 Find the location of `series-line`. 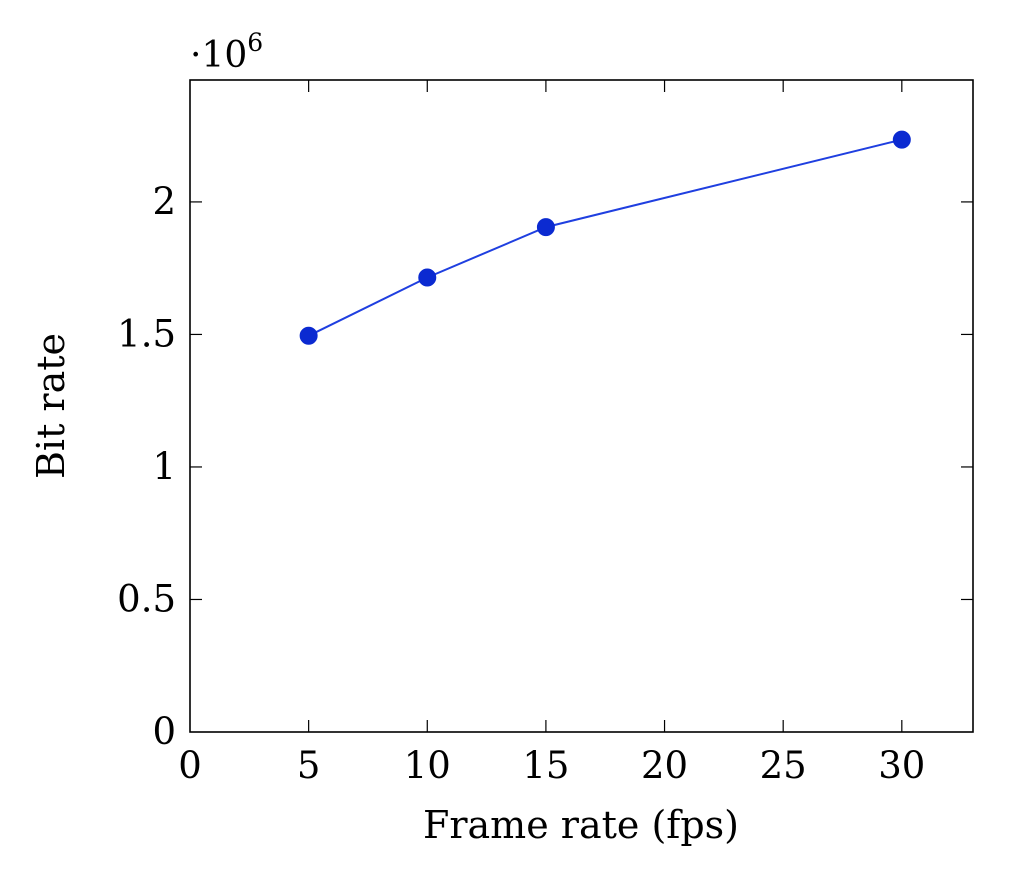

series-line is located at coordinates (605, 237).